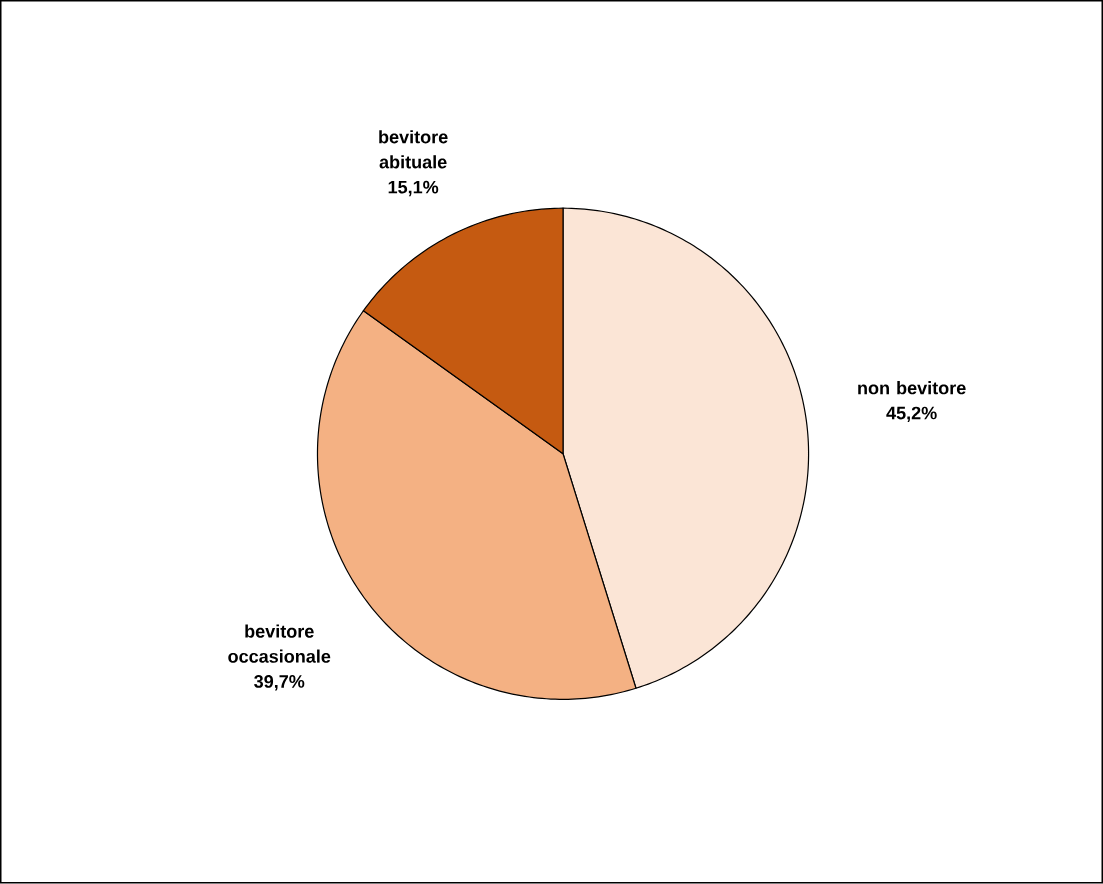 The width and height of the screenshot is (1103, 884). Describe the element at coordinates (413, 189) in the screenshot. I see `data-label: 15,1%` at that location.